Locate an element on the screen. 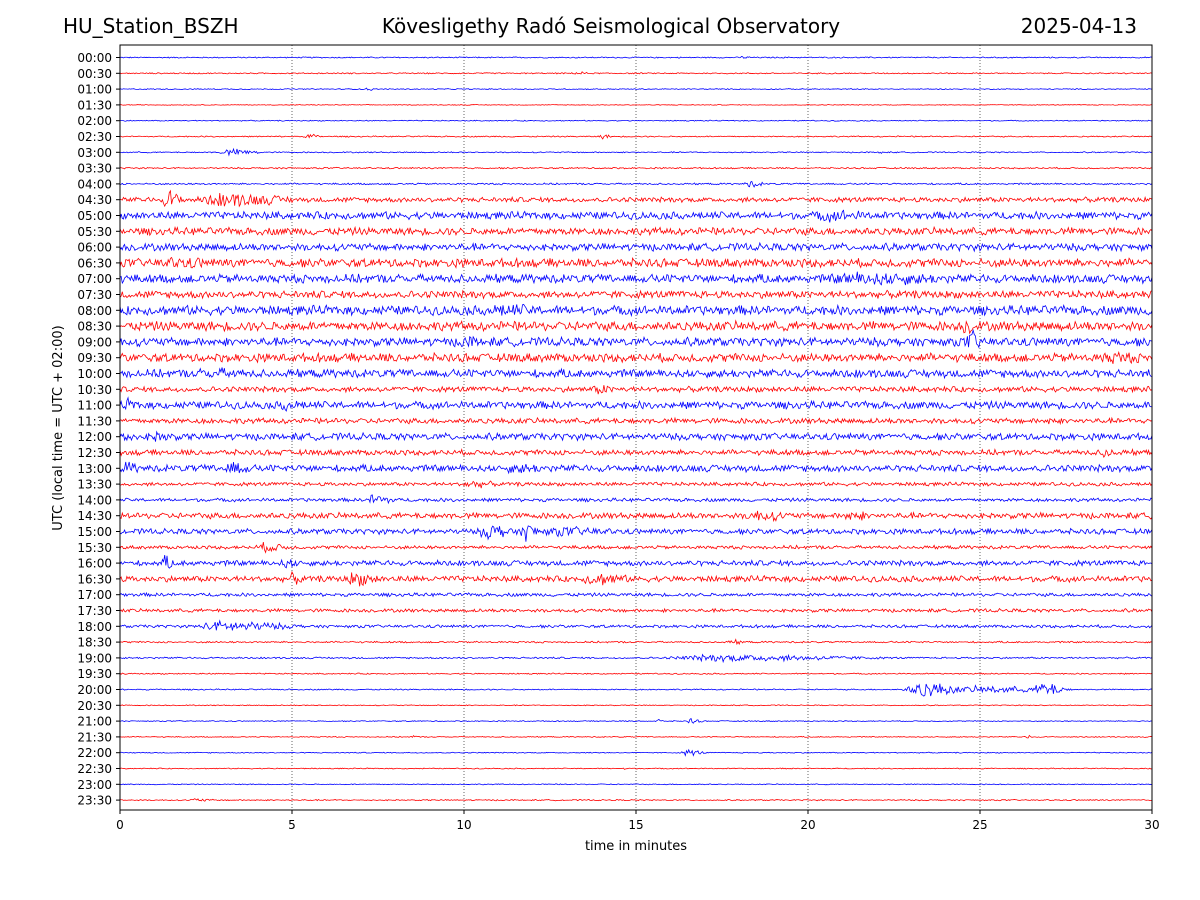 The height and width of the screenshot is (900, 1200). x-tick-label: 5 is located at coordinates (292, 825).